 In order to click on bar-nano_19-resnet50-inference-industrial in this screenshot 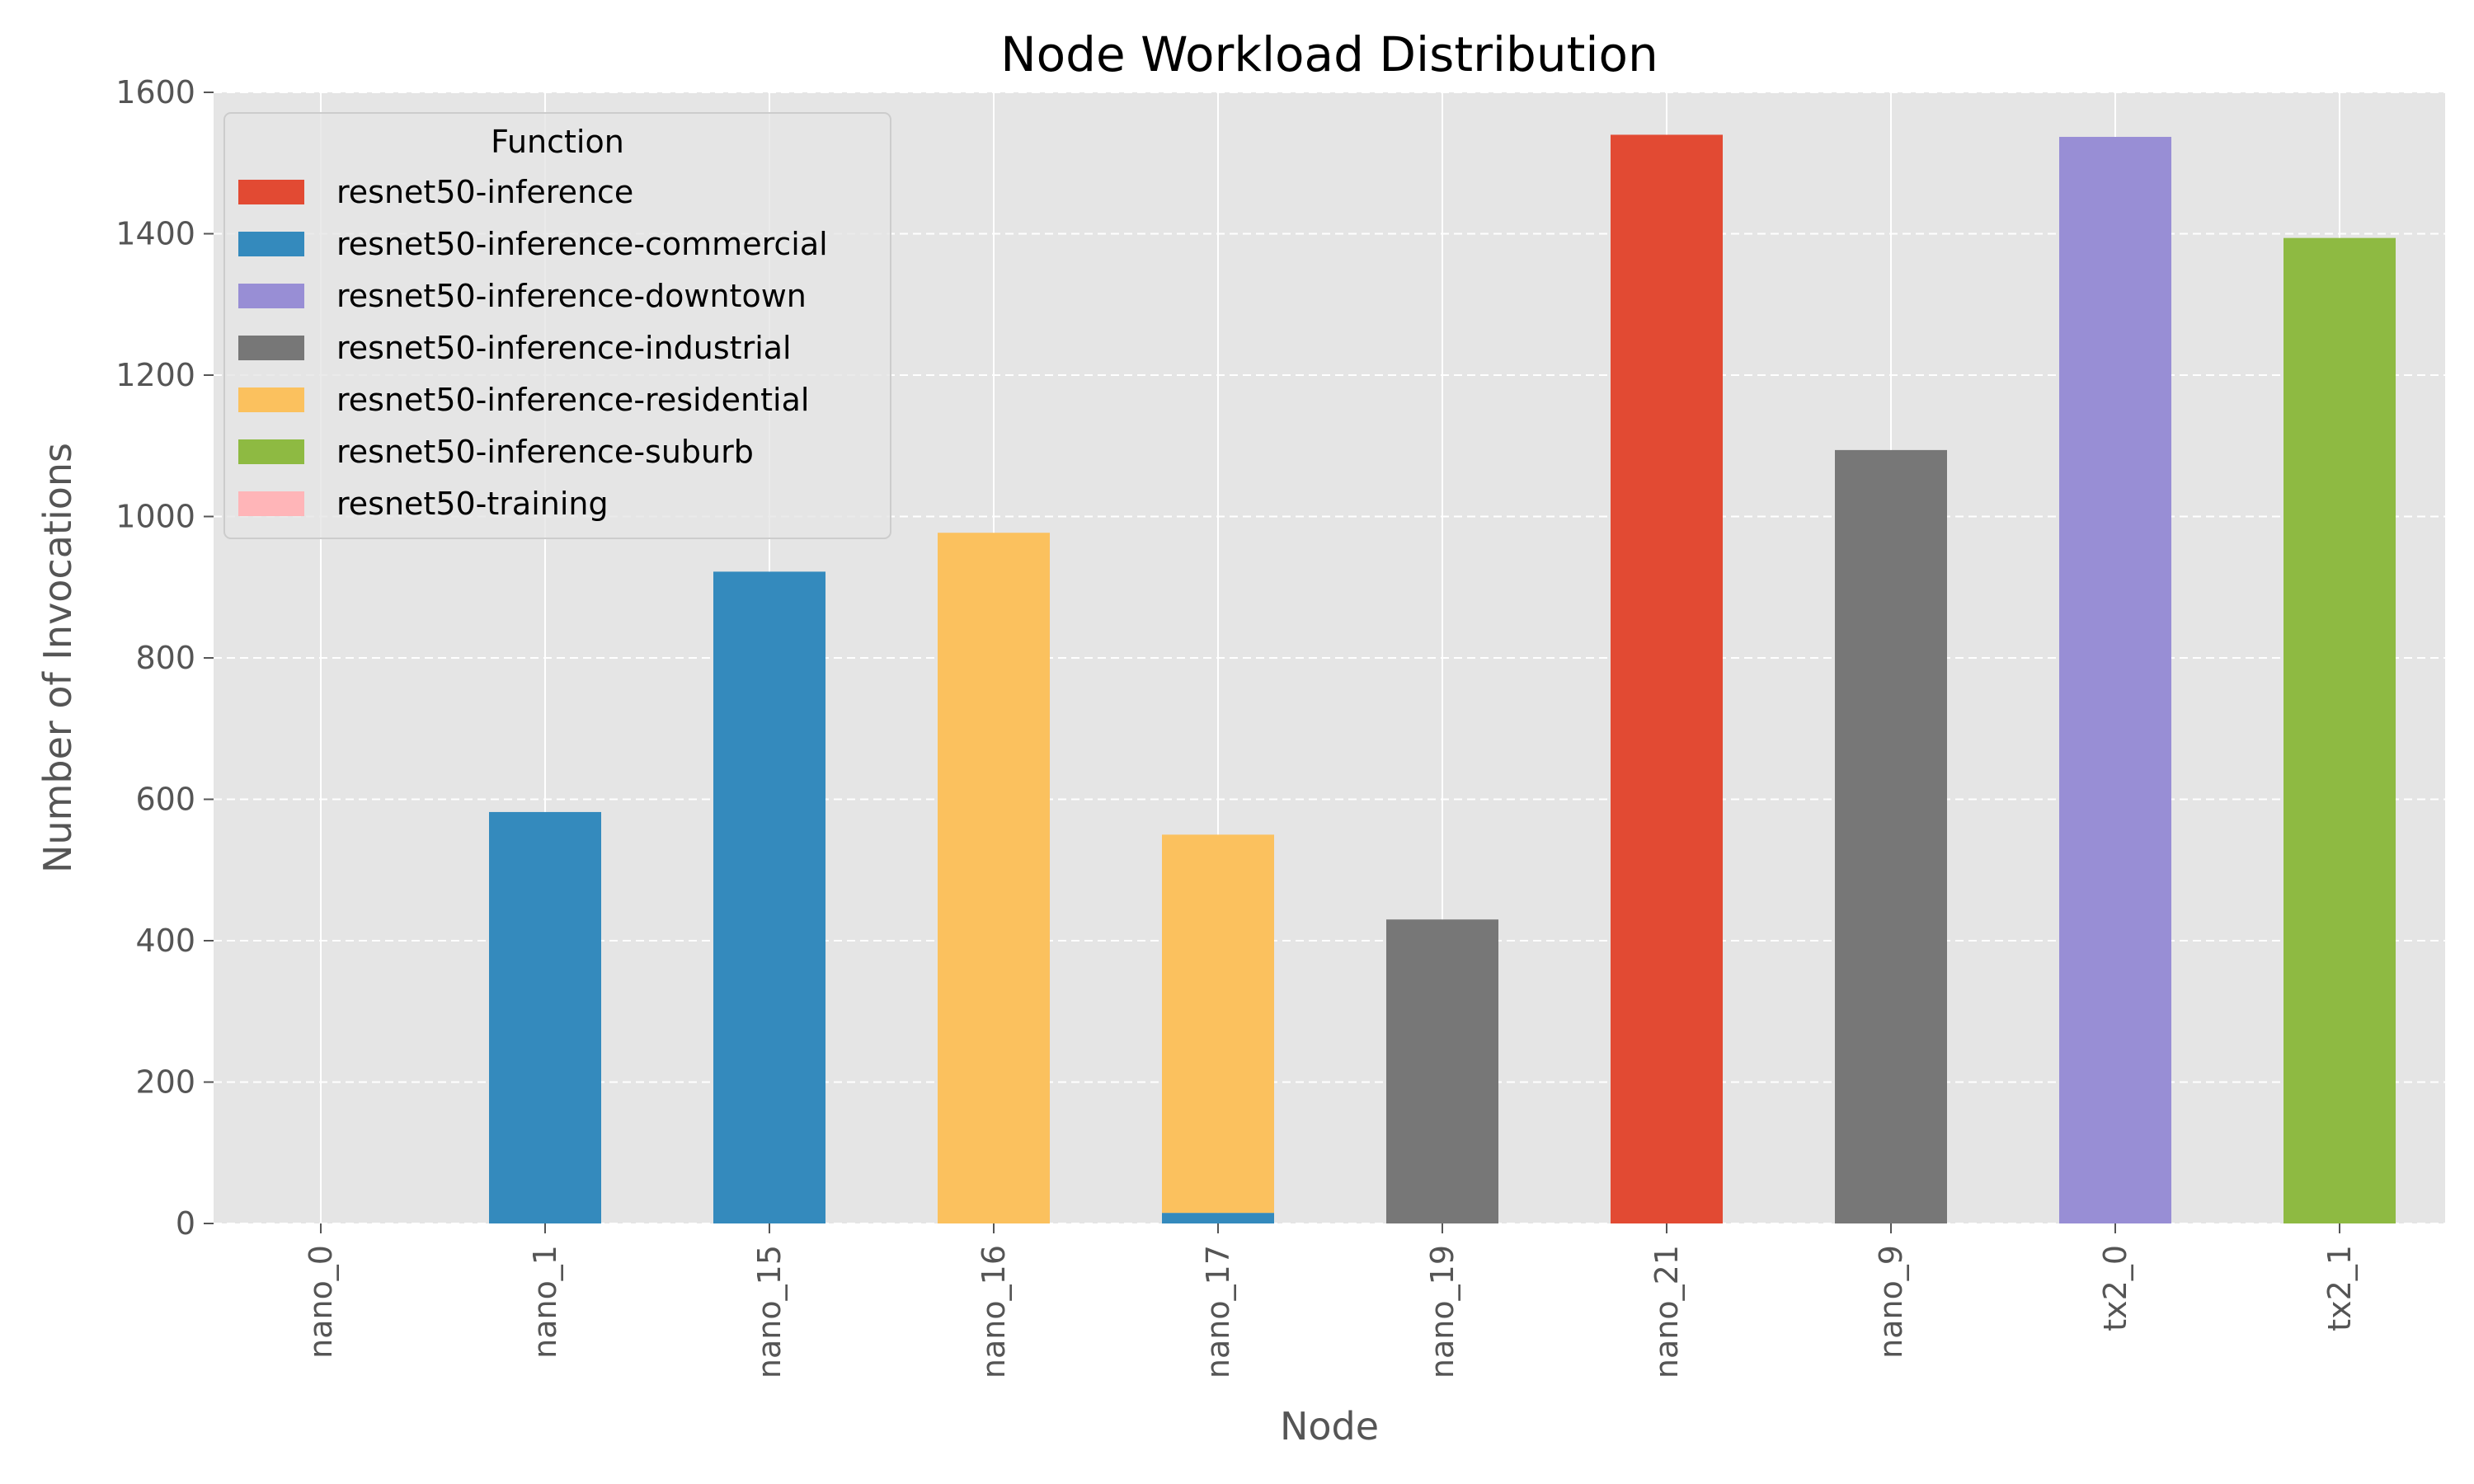, I will do `click(1442, 1071)`.